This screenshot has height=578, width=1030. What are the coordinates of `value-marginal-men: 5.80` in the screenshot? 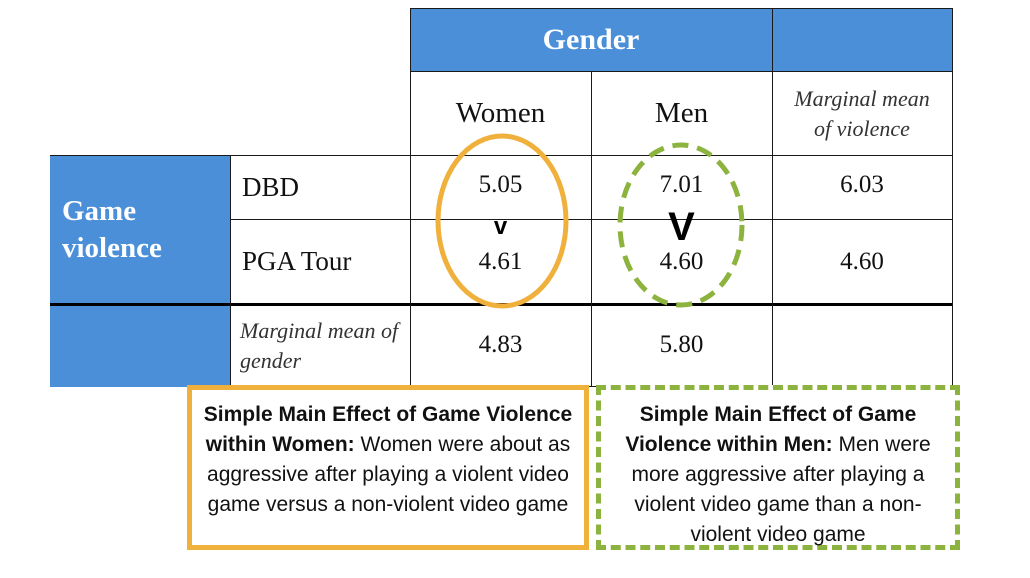 It's located at (681, 345).